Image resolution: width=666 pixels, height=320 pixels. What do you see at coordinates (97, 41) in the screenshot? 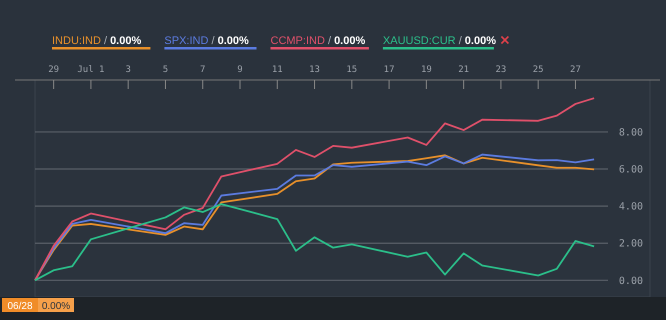
I see `text: INDU:IND / 0.00%` at bounding box center [97, 41].